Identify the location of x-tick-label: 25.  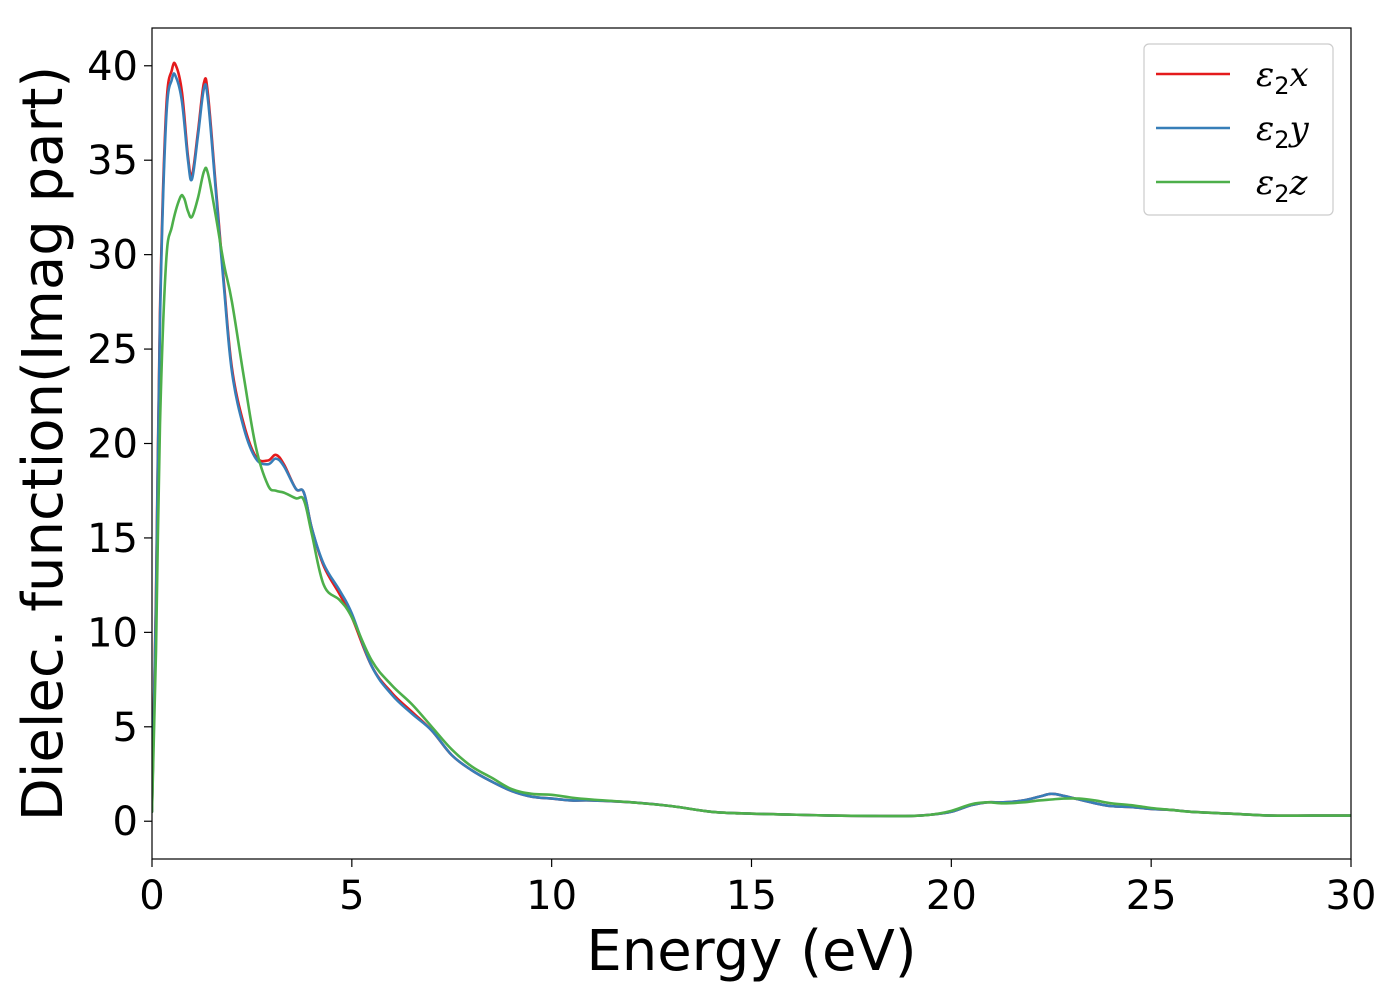
(1151, 896).